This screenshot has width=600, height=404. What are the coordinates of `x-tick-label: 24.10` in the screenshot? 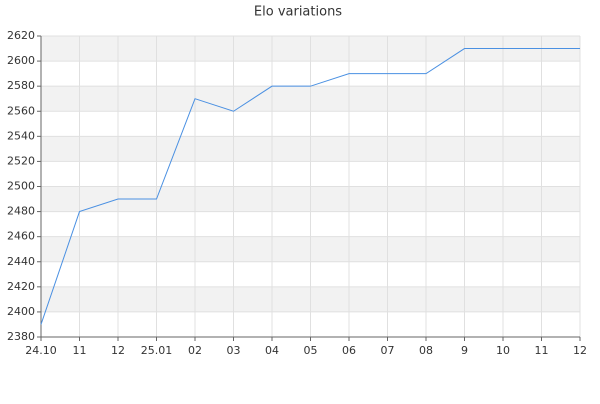 It's located at (41, 350).